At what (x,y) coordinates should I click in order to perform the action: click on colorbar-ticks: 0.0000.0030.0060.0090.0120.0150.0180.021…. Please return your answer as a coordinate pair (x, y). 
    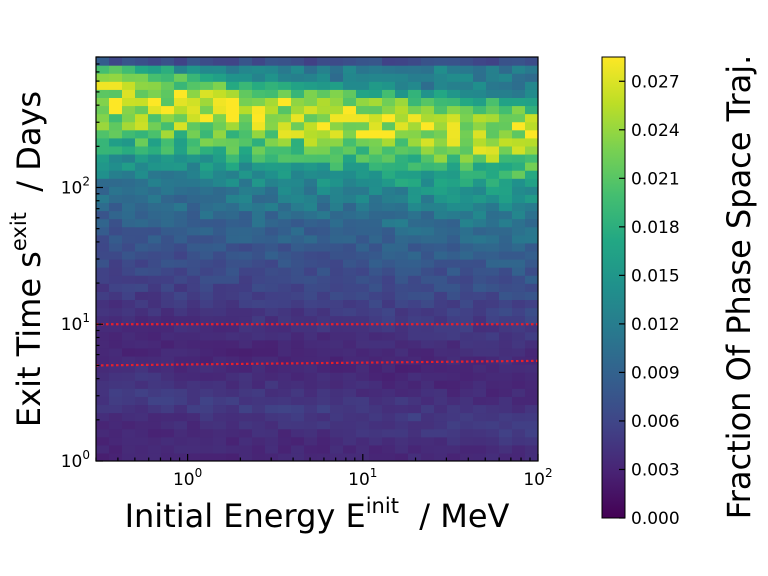
    Looking at the image, I should click on (649, 300).